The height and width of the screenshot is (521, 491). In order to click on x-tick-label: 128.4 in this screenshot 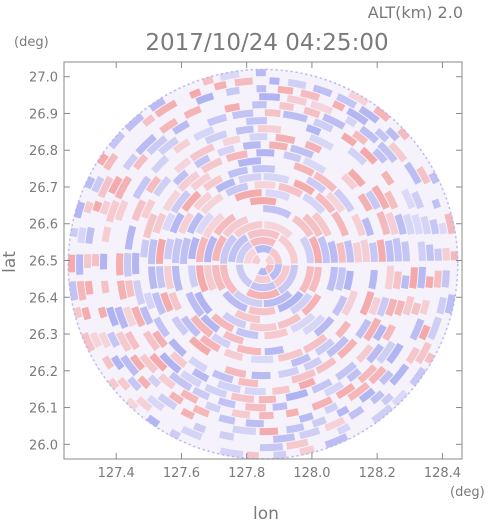, I will do `click(442, 473)`.